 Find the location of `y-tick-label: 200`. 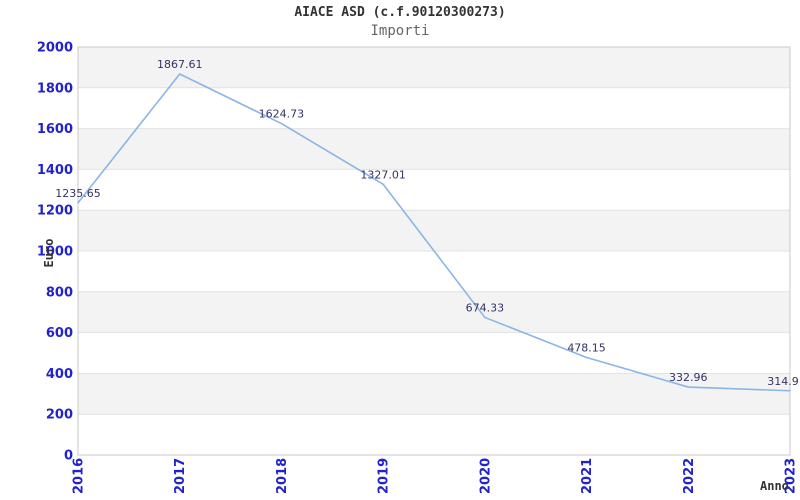

y-tick-label: 200 is located at coordinates (59, 415).